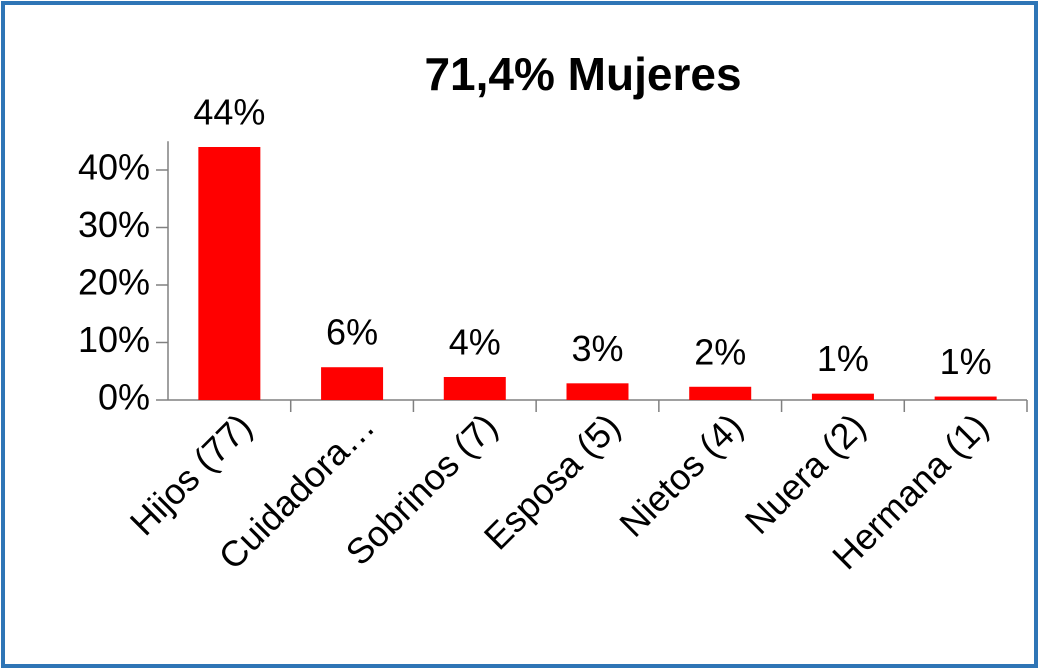 This screenshot has width=1039, height=669. Describe the element at coordinates (229, 112) in the screenshot. I see `data-label: 44%` at that location.